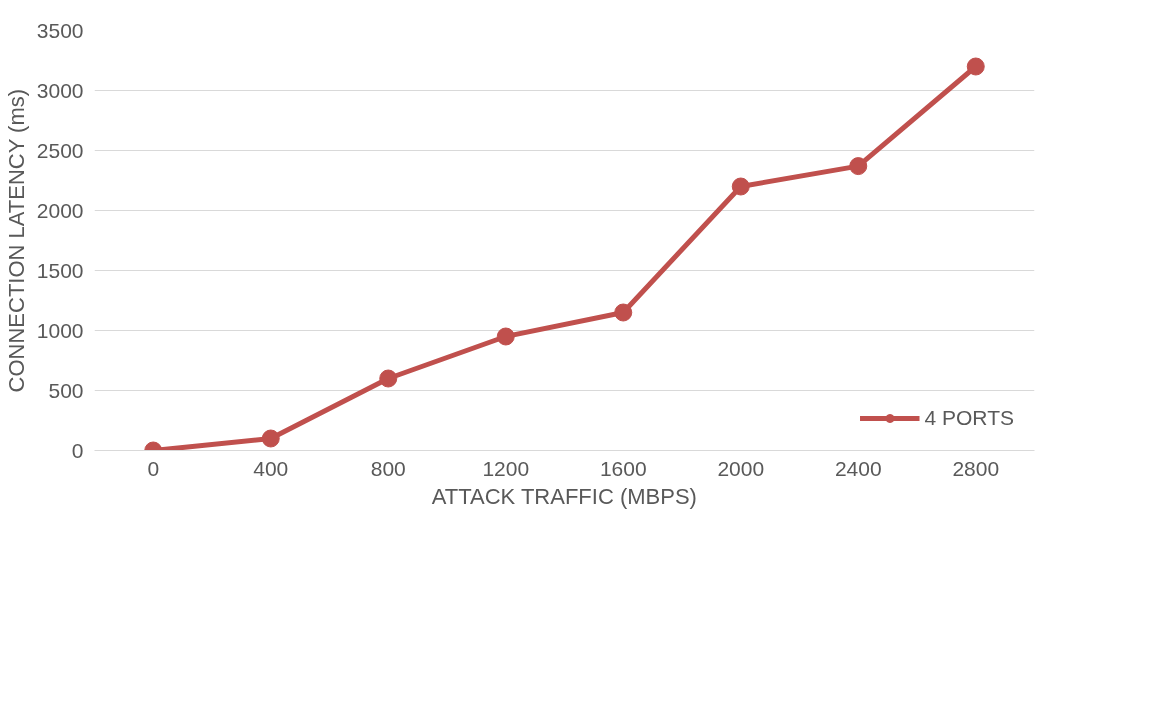 Image resolution: width=1166 pixels, height=705 pixels. Describe the element at coordinates (271, 468) in the screenshot. I see `x-tick-label: 400` at that location.